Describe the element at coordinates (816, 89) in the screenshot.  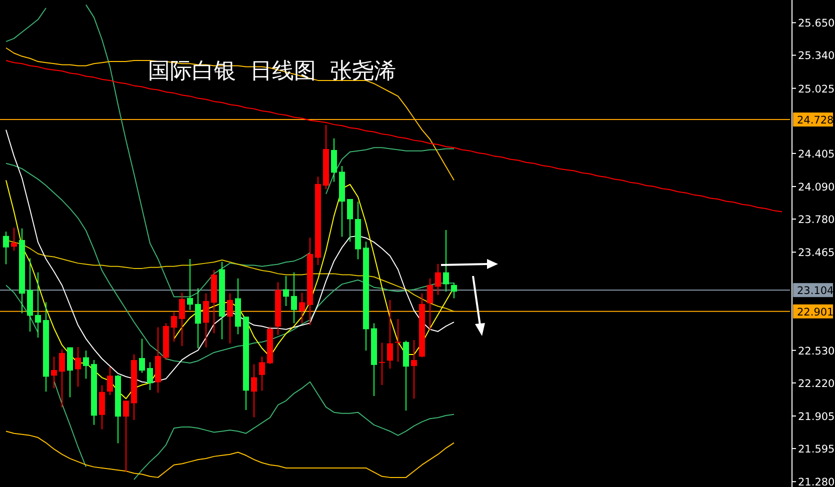
I see `y-tick-label: 25.025` at that location.